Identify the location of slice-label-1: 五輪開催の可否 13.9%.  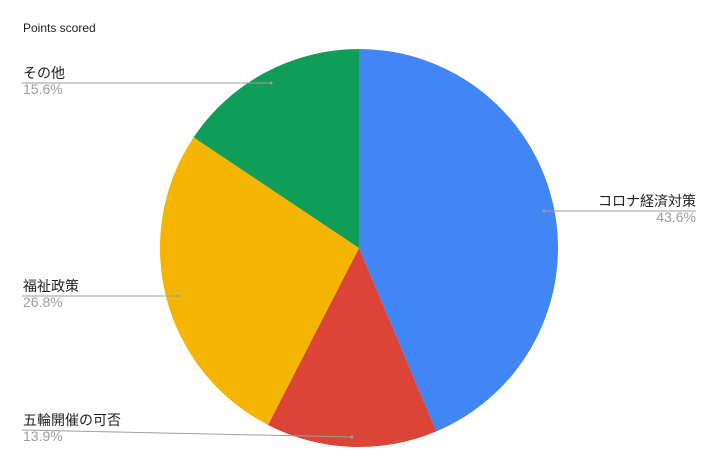
(72, 428).